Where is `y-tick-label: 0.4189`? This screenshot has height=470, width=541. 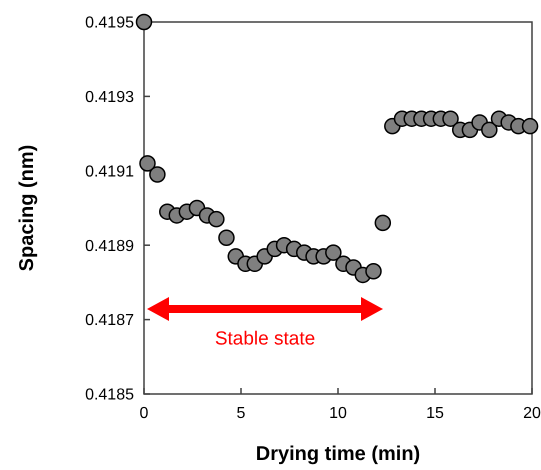
y-tick-label: 0.4189 is located at coordinates (109, 246).